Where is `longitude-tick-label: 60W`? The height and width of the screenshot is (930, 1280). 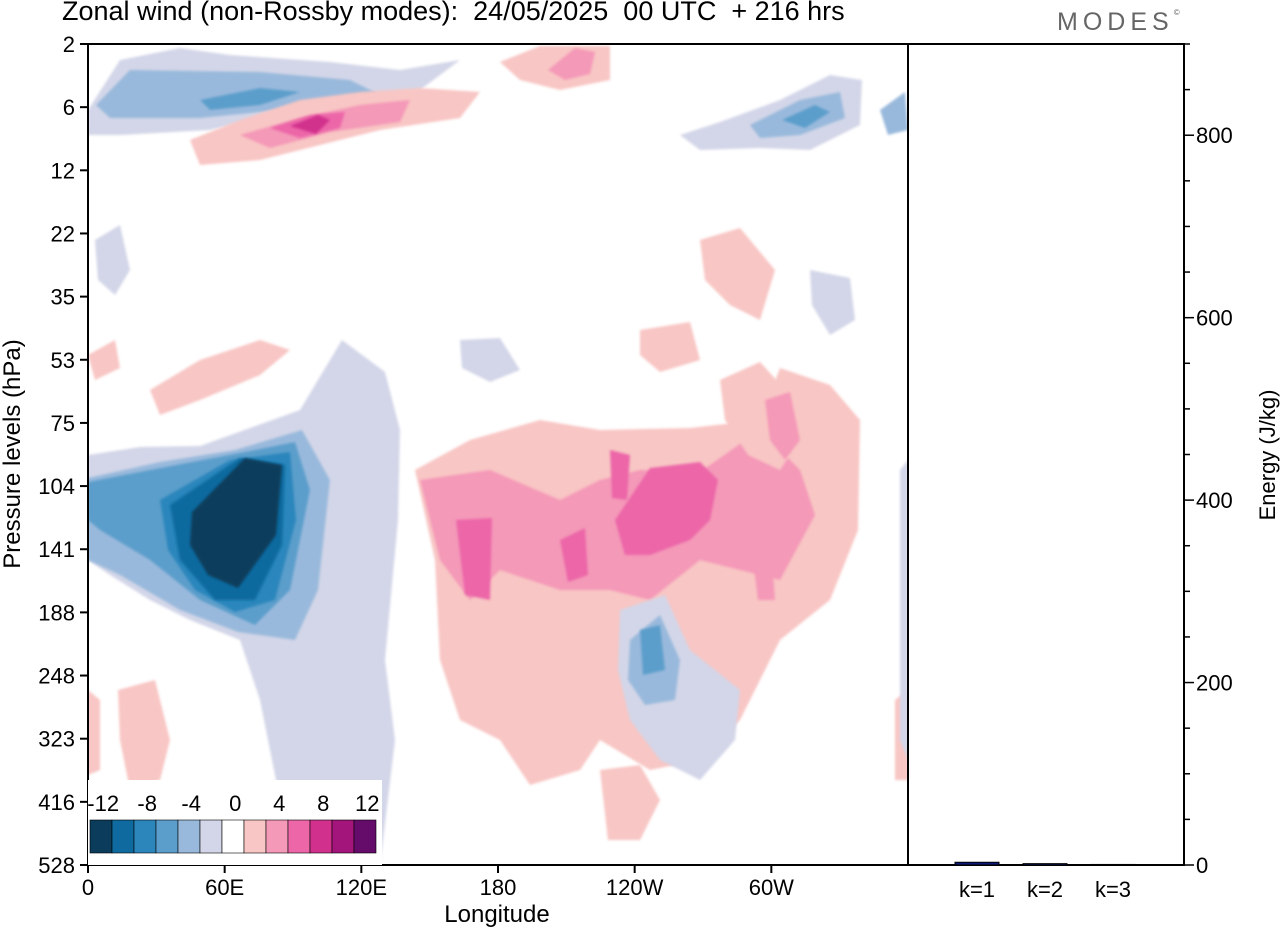 longitude-tick-label: 60W is located at coordinates (771, 887).